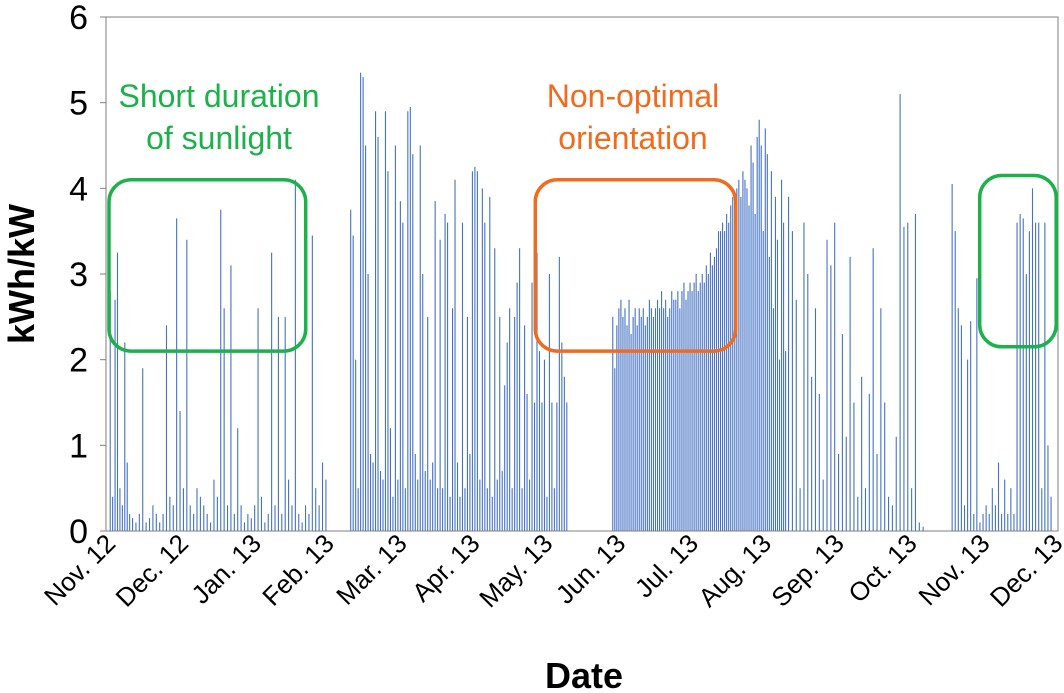  What do you see at coordinates (78, 361) in the screenshot?
I see `y-tick-label: 2` at bounding box center [78, 361].